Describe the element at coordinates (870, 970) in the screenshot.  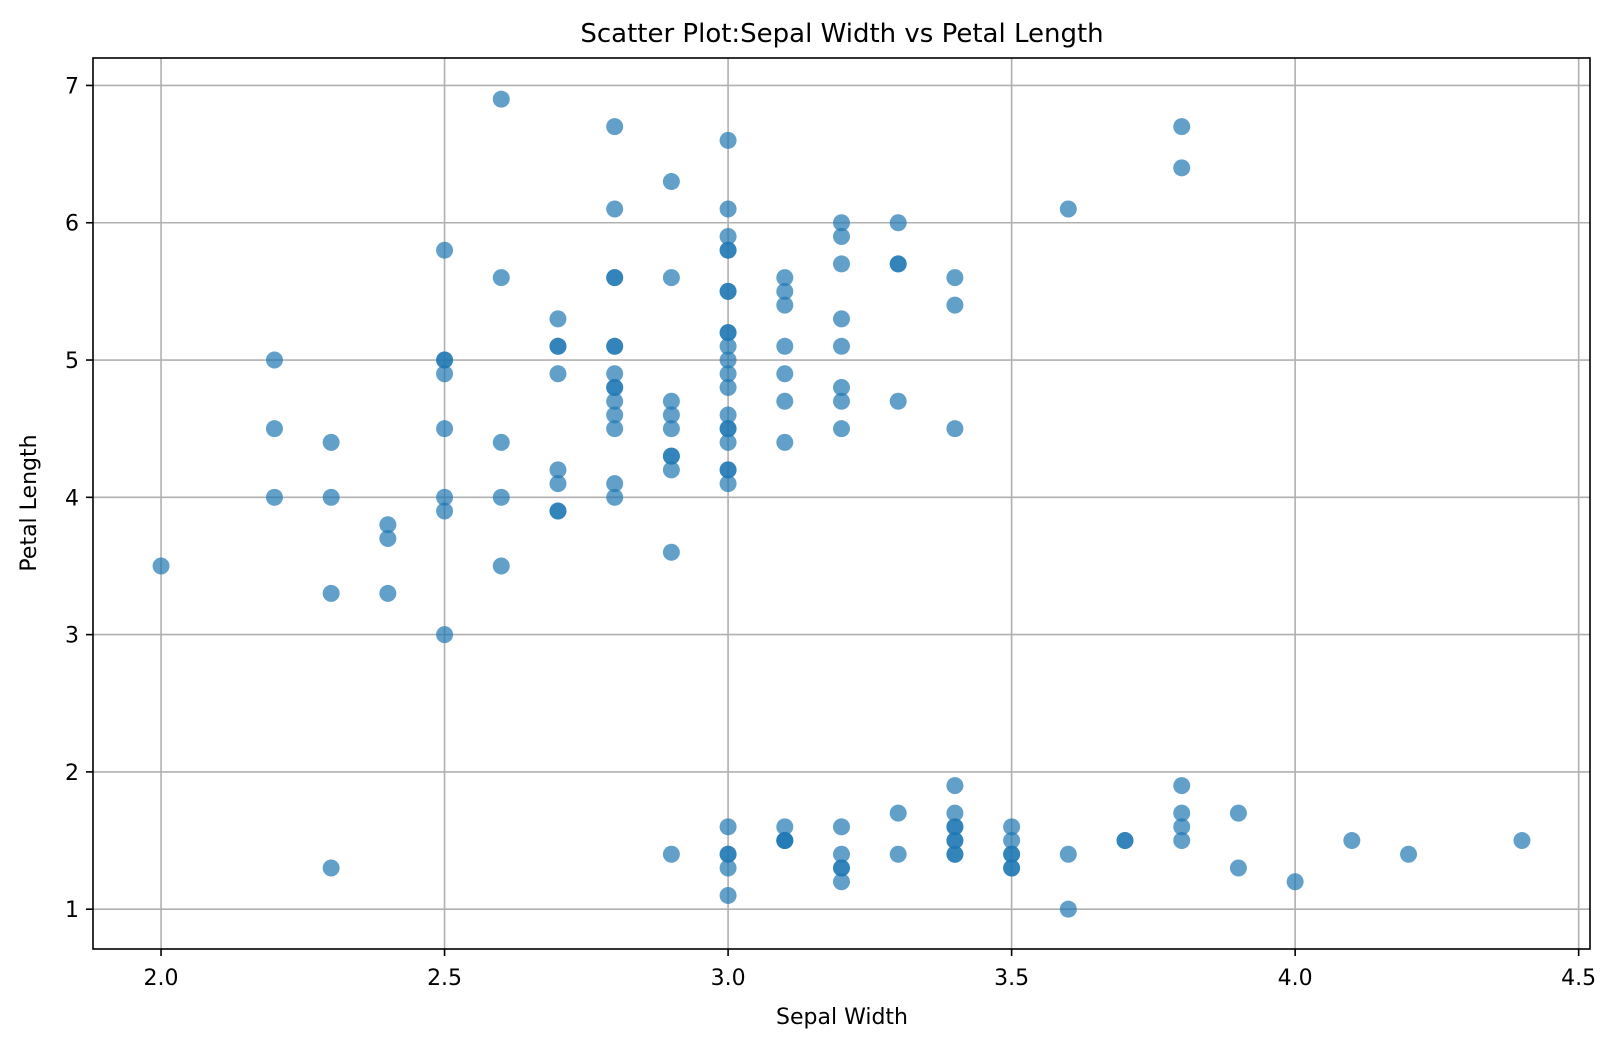
I see `x-axis-ticks: 2.0 2.5 3.0 3.5 4.0 4.5` at that location.